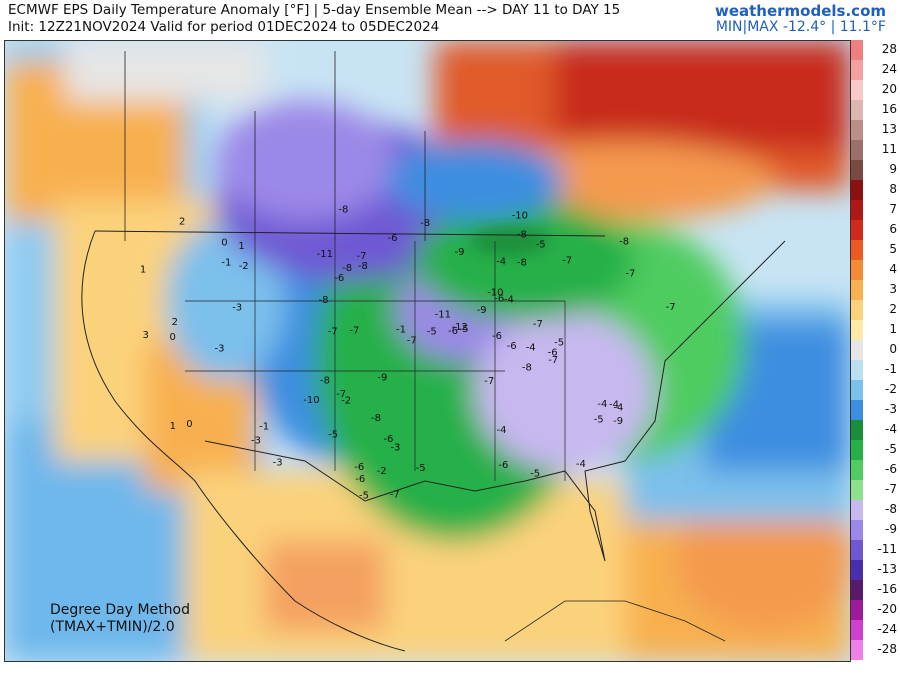  Describe the element at coordinates (146, 335) in the screenshot. I see `station-anomaly-value: 3` at that location.